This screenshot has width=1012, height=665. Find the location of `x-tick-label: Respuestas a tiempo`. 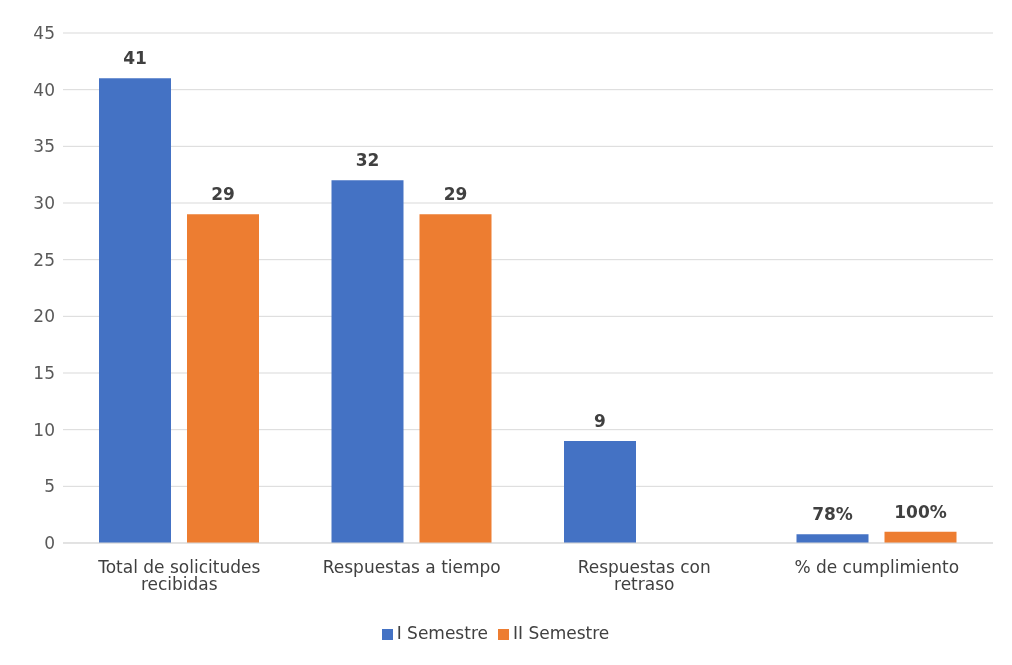

x-tick-label: Respuestas a tiempo is located at coordinates (411, 567).